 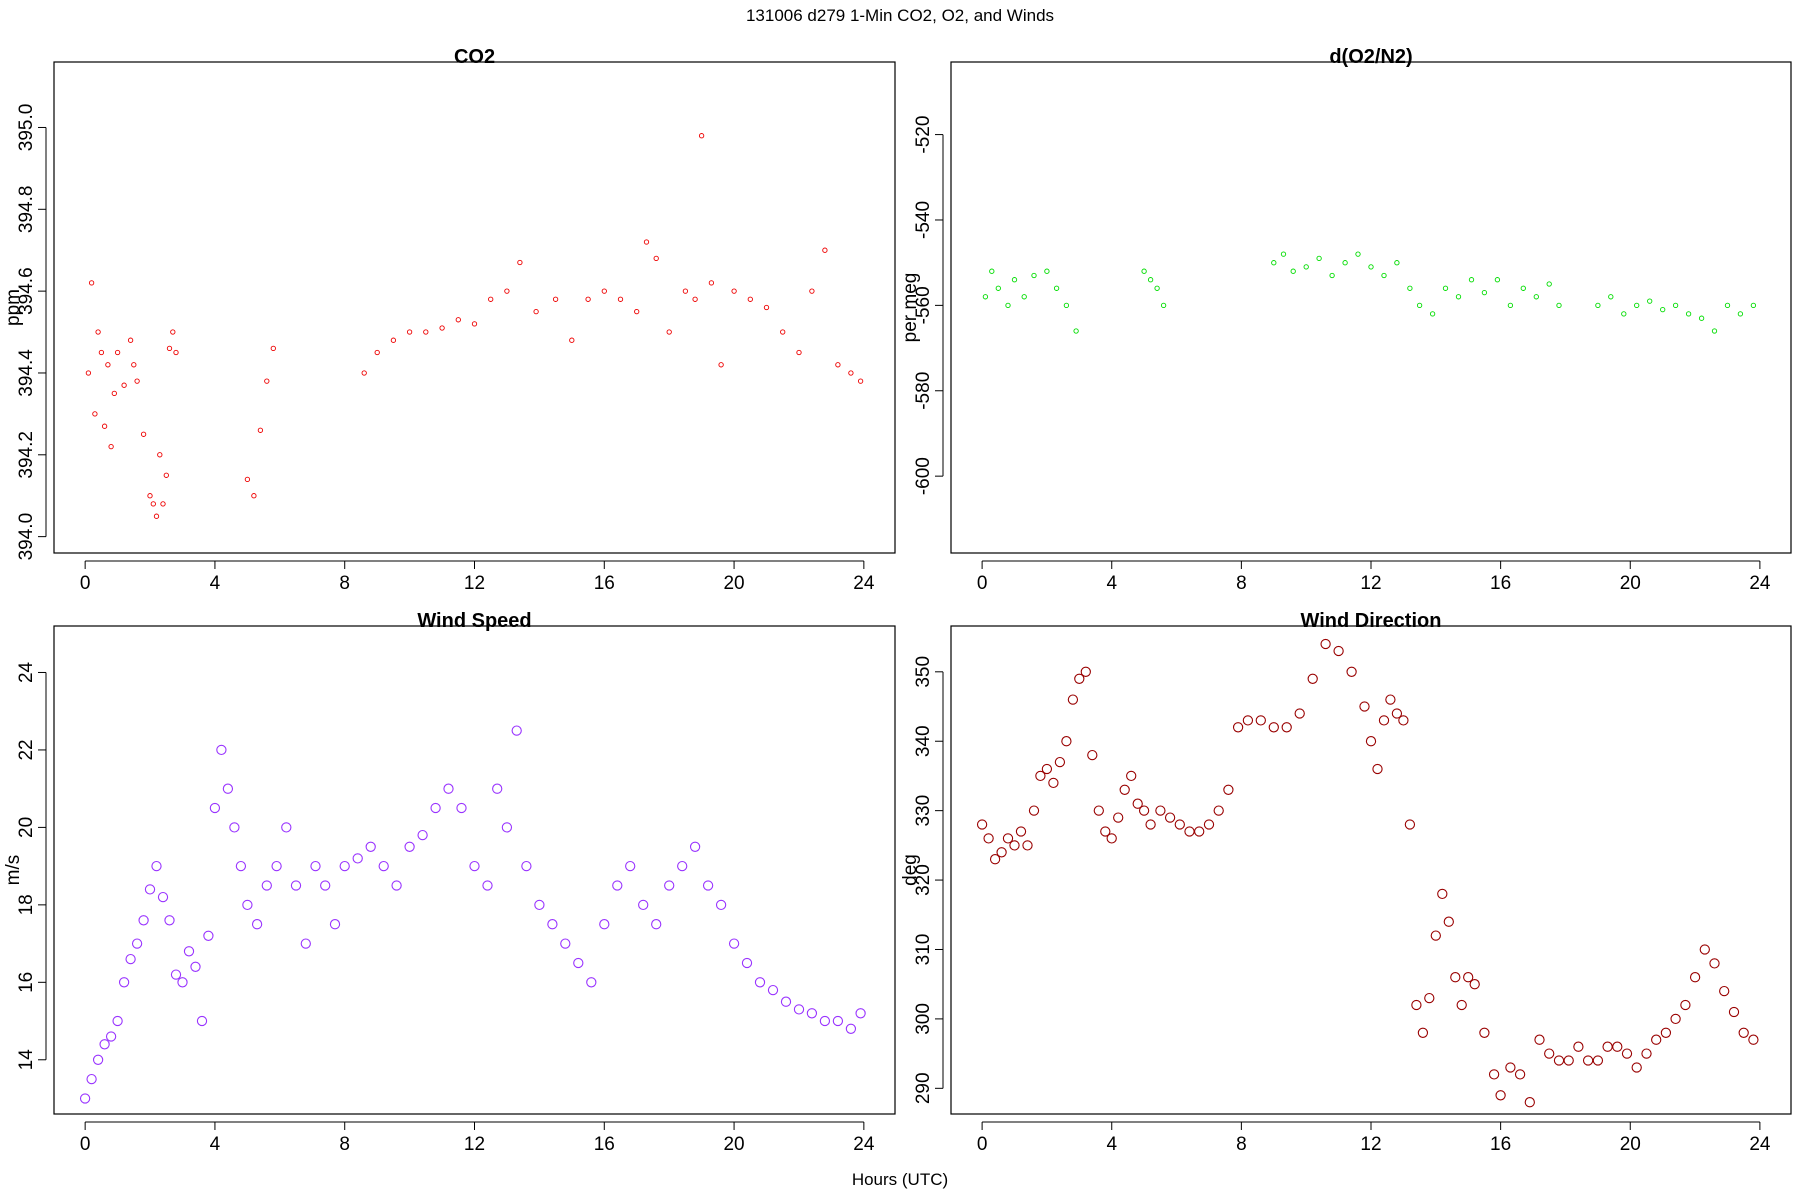 What do you see at coordinates (604, 583) in the screenshot?
I see `x-tick-label-co2: 16` at bounding box center [604, 583].